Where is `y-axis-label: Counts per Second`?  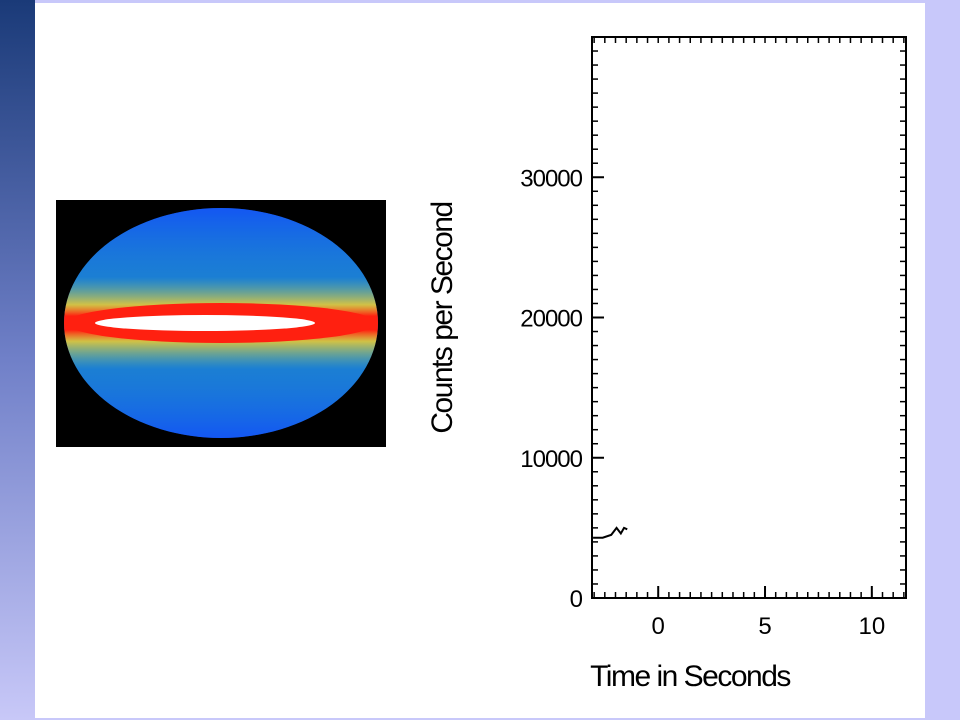
y-axis-label: Counts per Second is located at coordinates (442, 317).